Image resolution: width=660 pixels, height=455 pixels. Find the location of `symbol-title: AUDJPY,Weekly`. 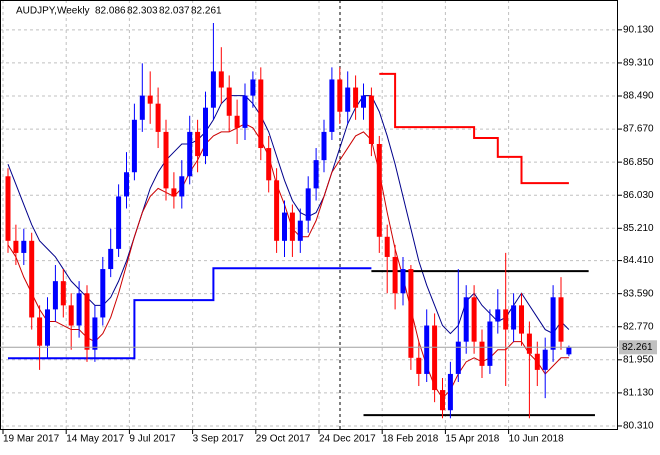

symbol-title: AUDJPY,Weekly is located at coordinates (53, 11).